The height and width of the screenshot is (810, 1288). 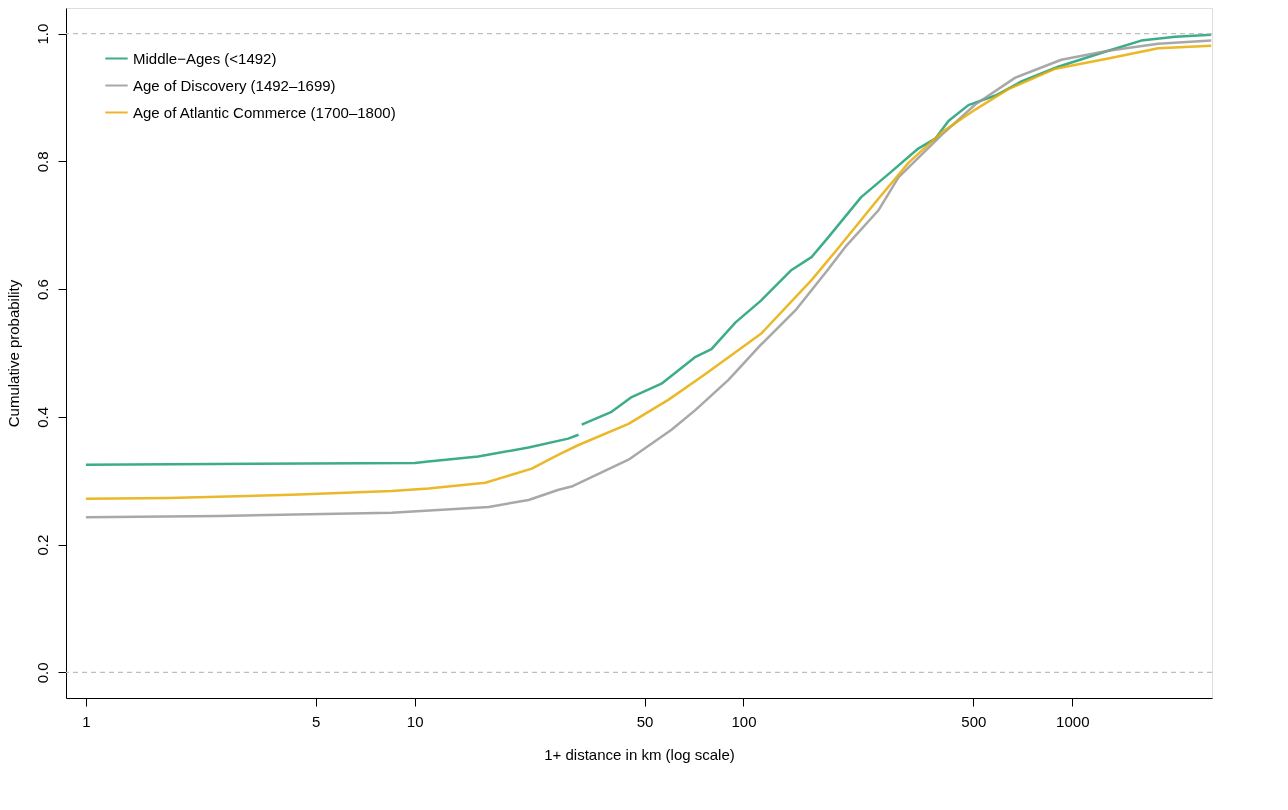 I want to click on y-tick-label: 0.2, so click(x=42, y=545).